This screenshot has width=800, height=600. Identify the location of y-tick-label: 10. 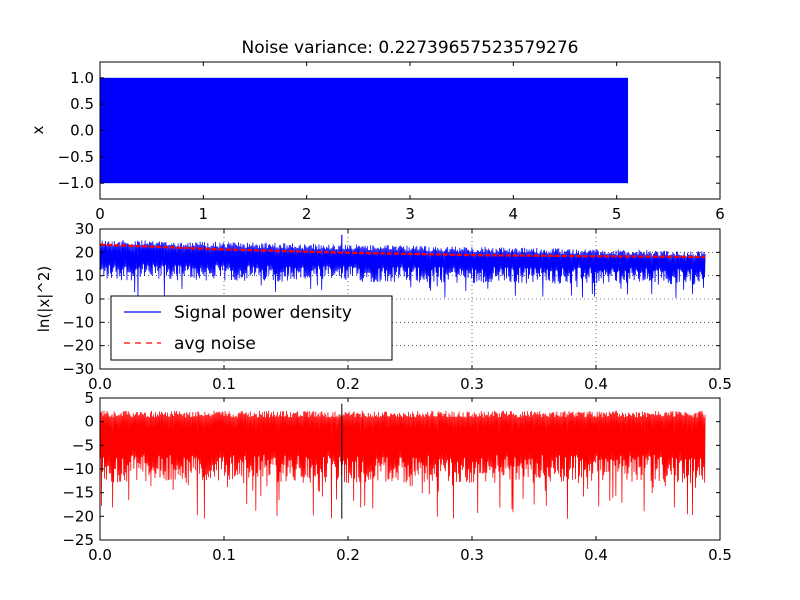
(84, 276).